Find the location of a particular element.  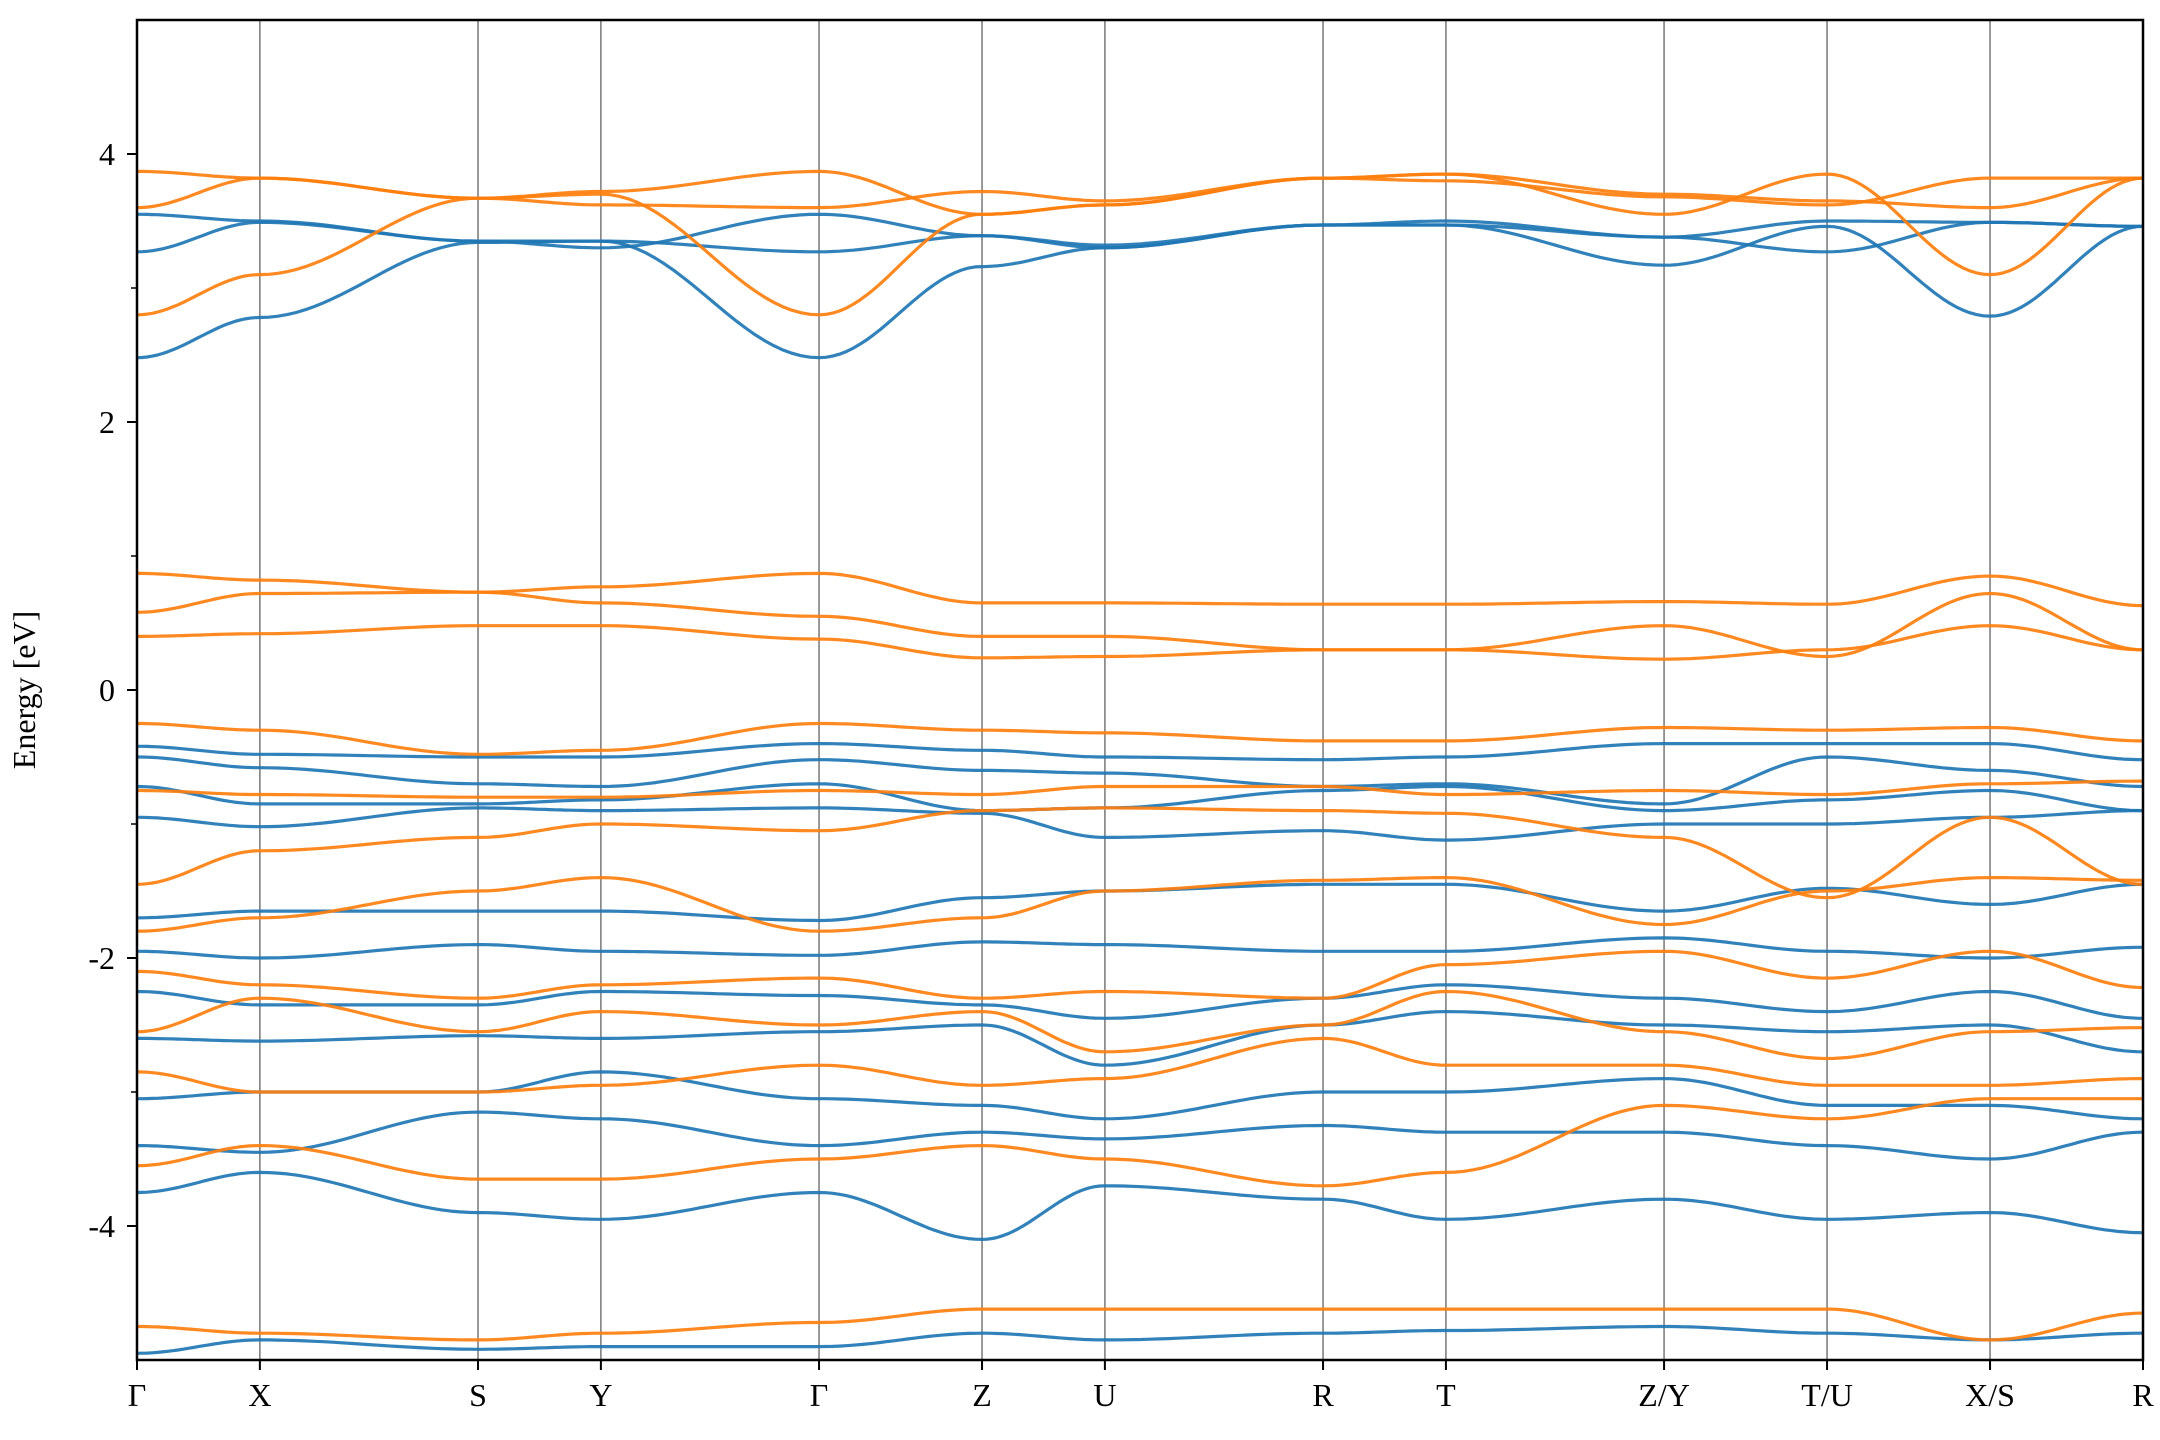

y-tick-label: 4 is located at coordinates (107, 154).